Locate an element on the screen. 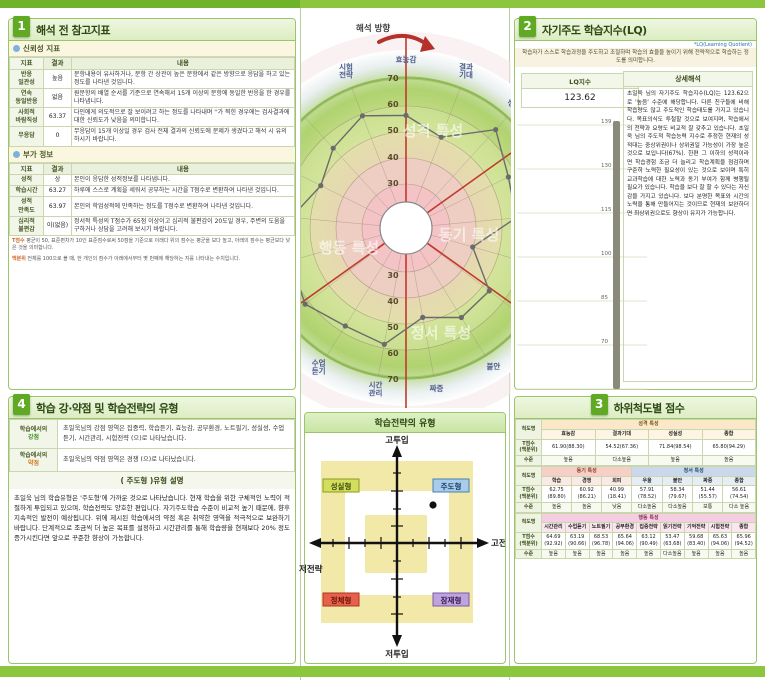  radar-tick-60: 60 is located at coordinates (393, 104).